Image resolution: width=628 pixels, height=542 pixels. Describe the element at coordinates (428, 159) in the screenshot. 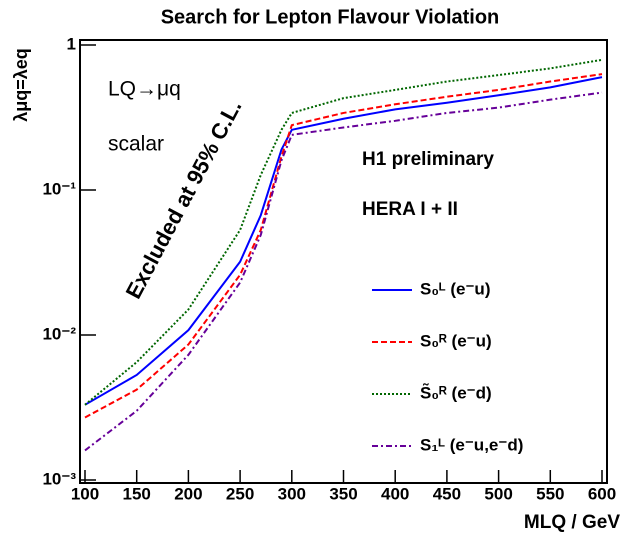

I see `annotation: H1 preliminary` at that location.